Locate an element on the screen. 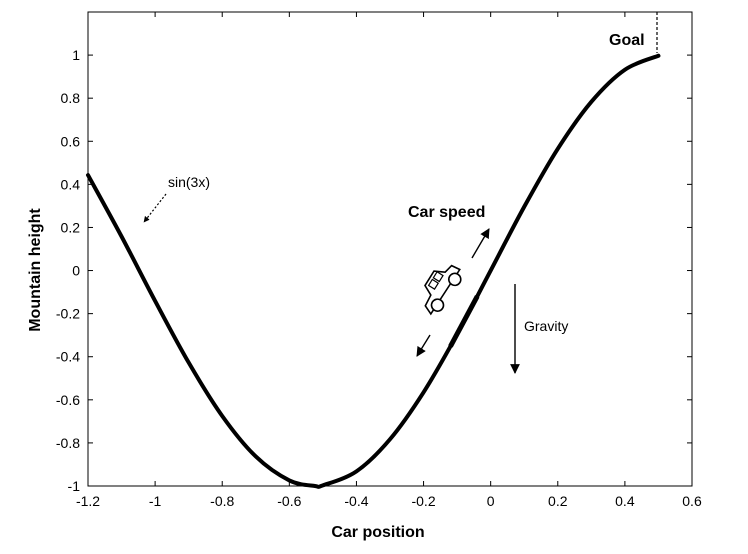 Image resolution: width=748 pixels, height=554 pixels. speed-arrow-down is located at coordinates (423, 345).